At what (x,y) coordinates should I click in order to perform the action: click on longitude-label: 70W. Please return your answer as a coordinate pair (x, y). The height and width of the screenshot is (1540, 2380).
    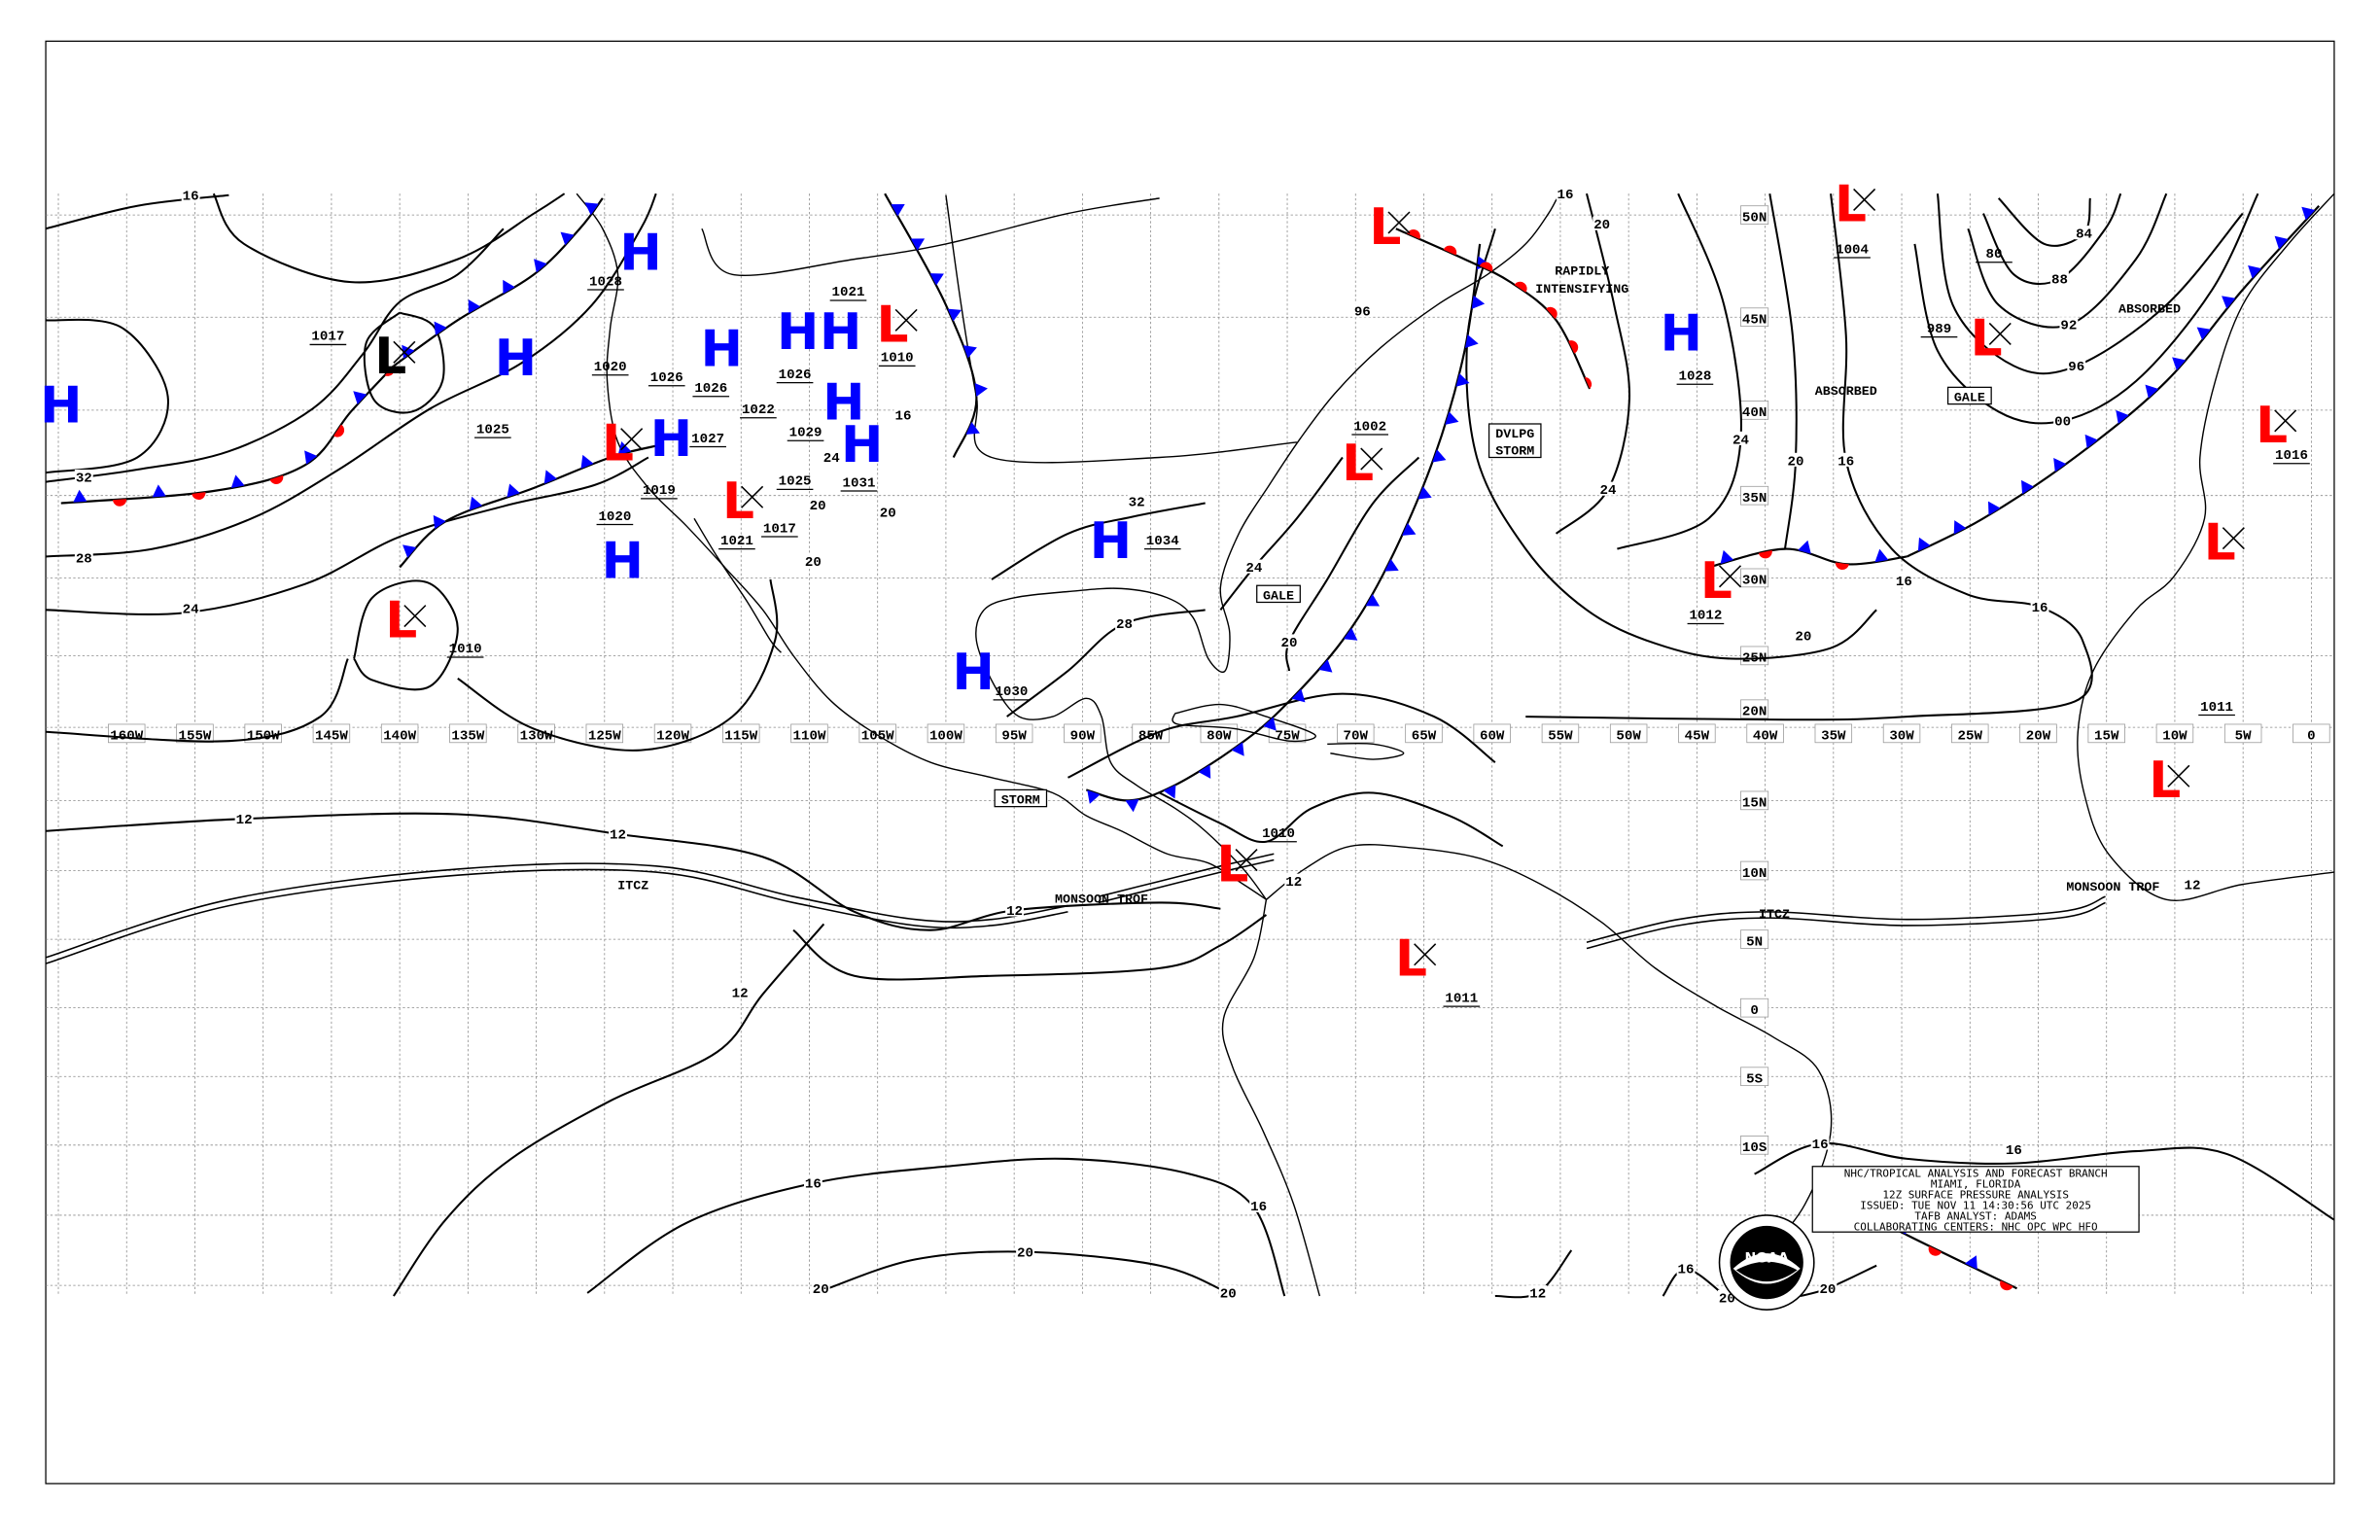
    Looking at the image, I should click on (1356, 737).